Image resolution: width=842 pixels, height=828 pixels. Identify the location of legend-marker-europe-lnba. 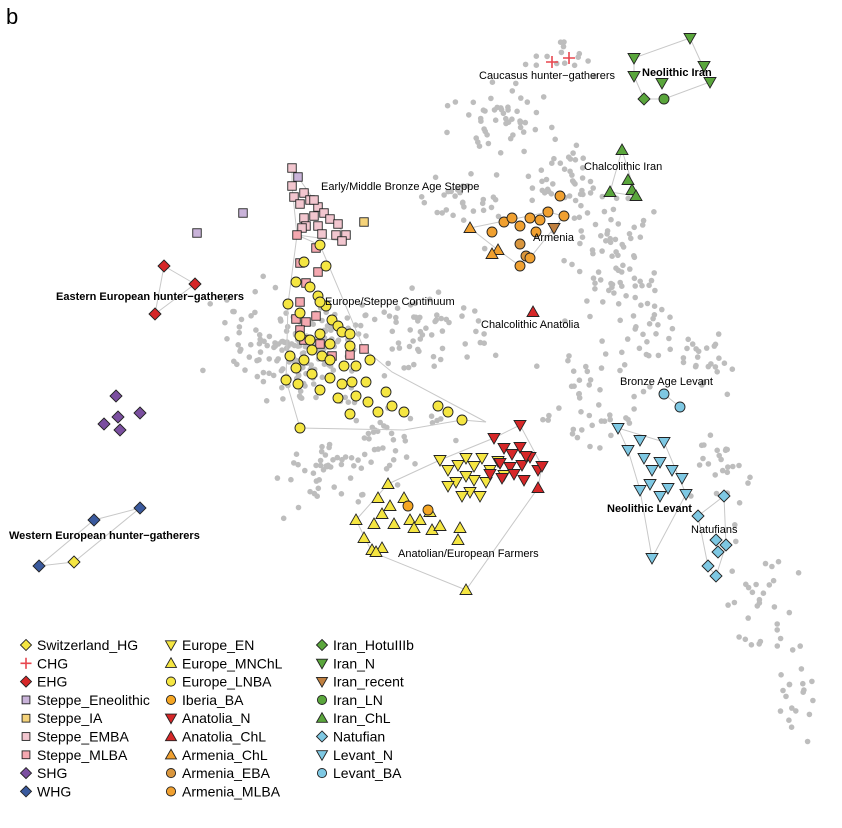
(171, 681).